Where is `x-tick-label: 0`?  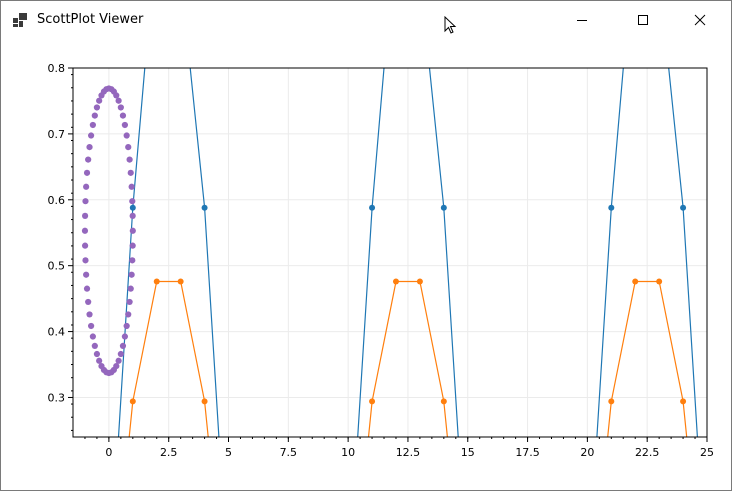 x-tick-label: 0 is located at coordinates (108, 452).